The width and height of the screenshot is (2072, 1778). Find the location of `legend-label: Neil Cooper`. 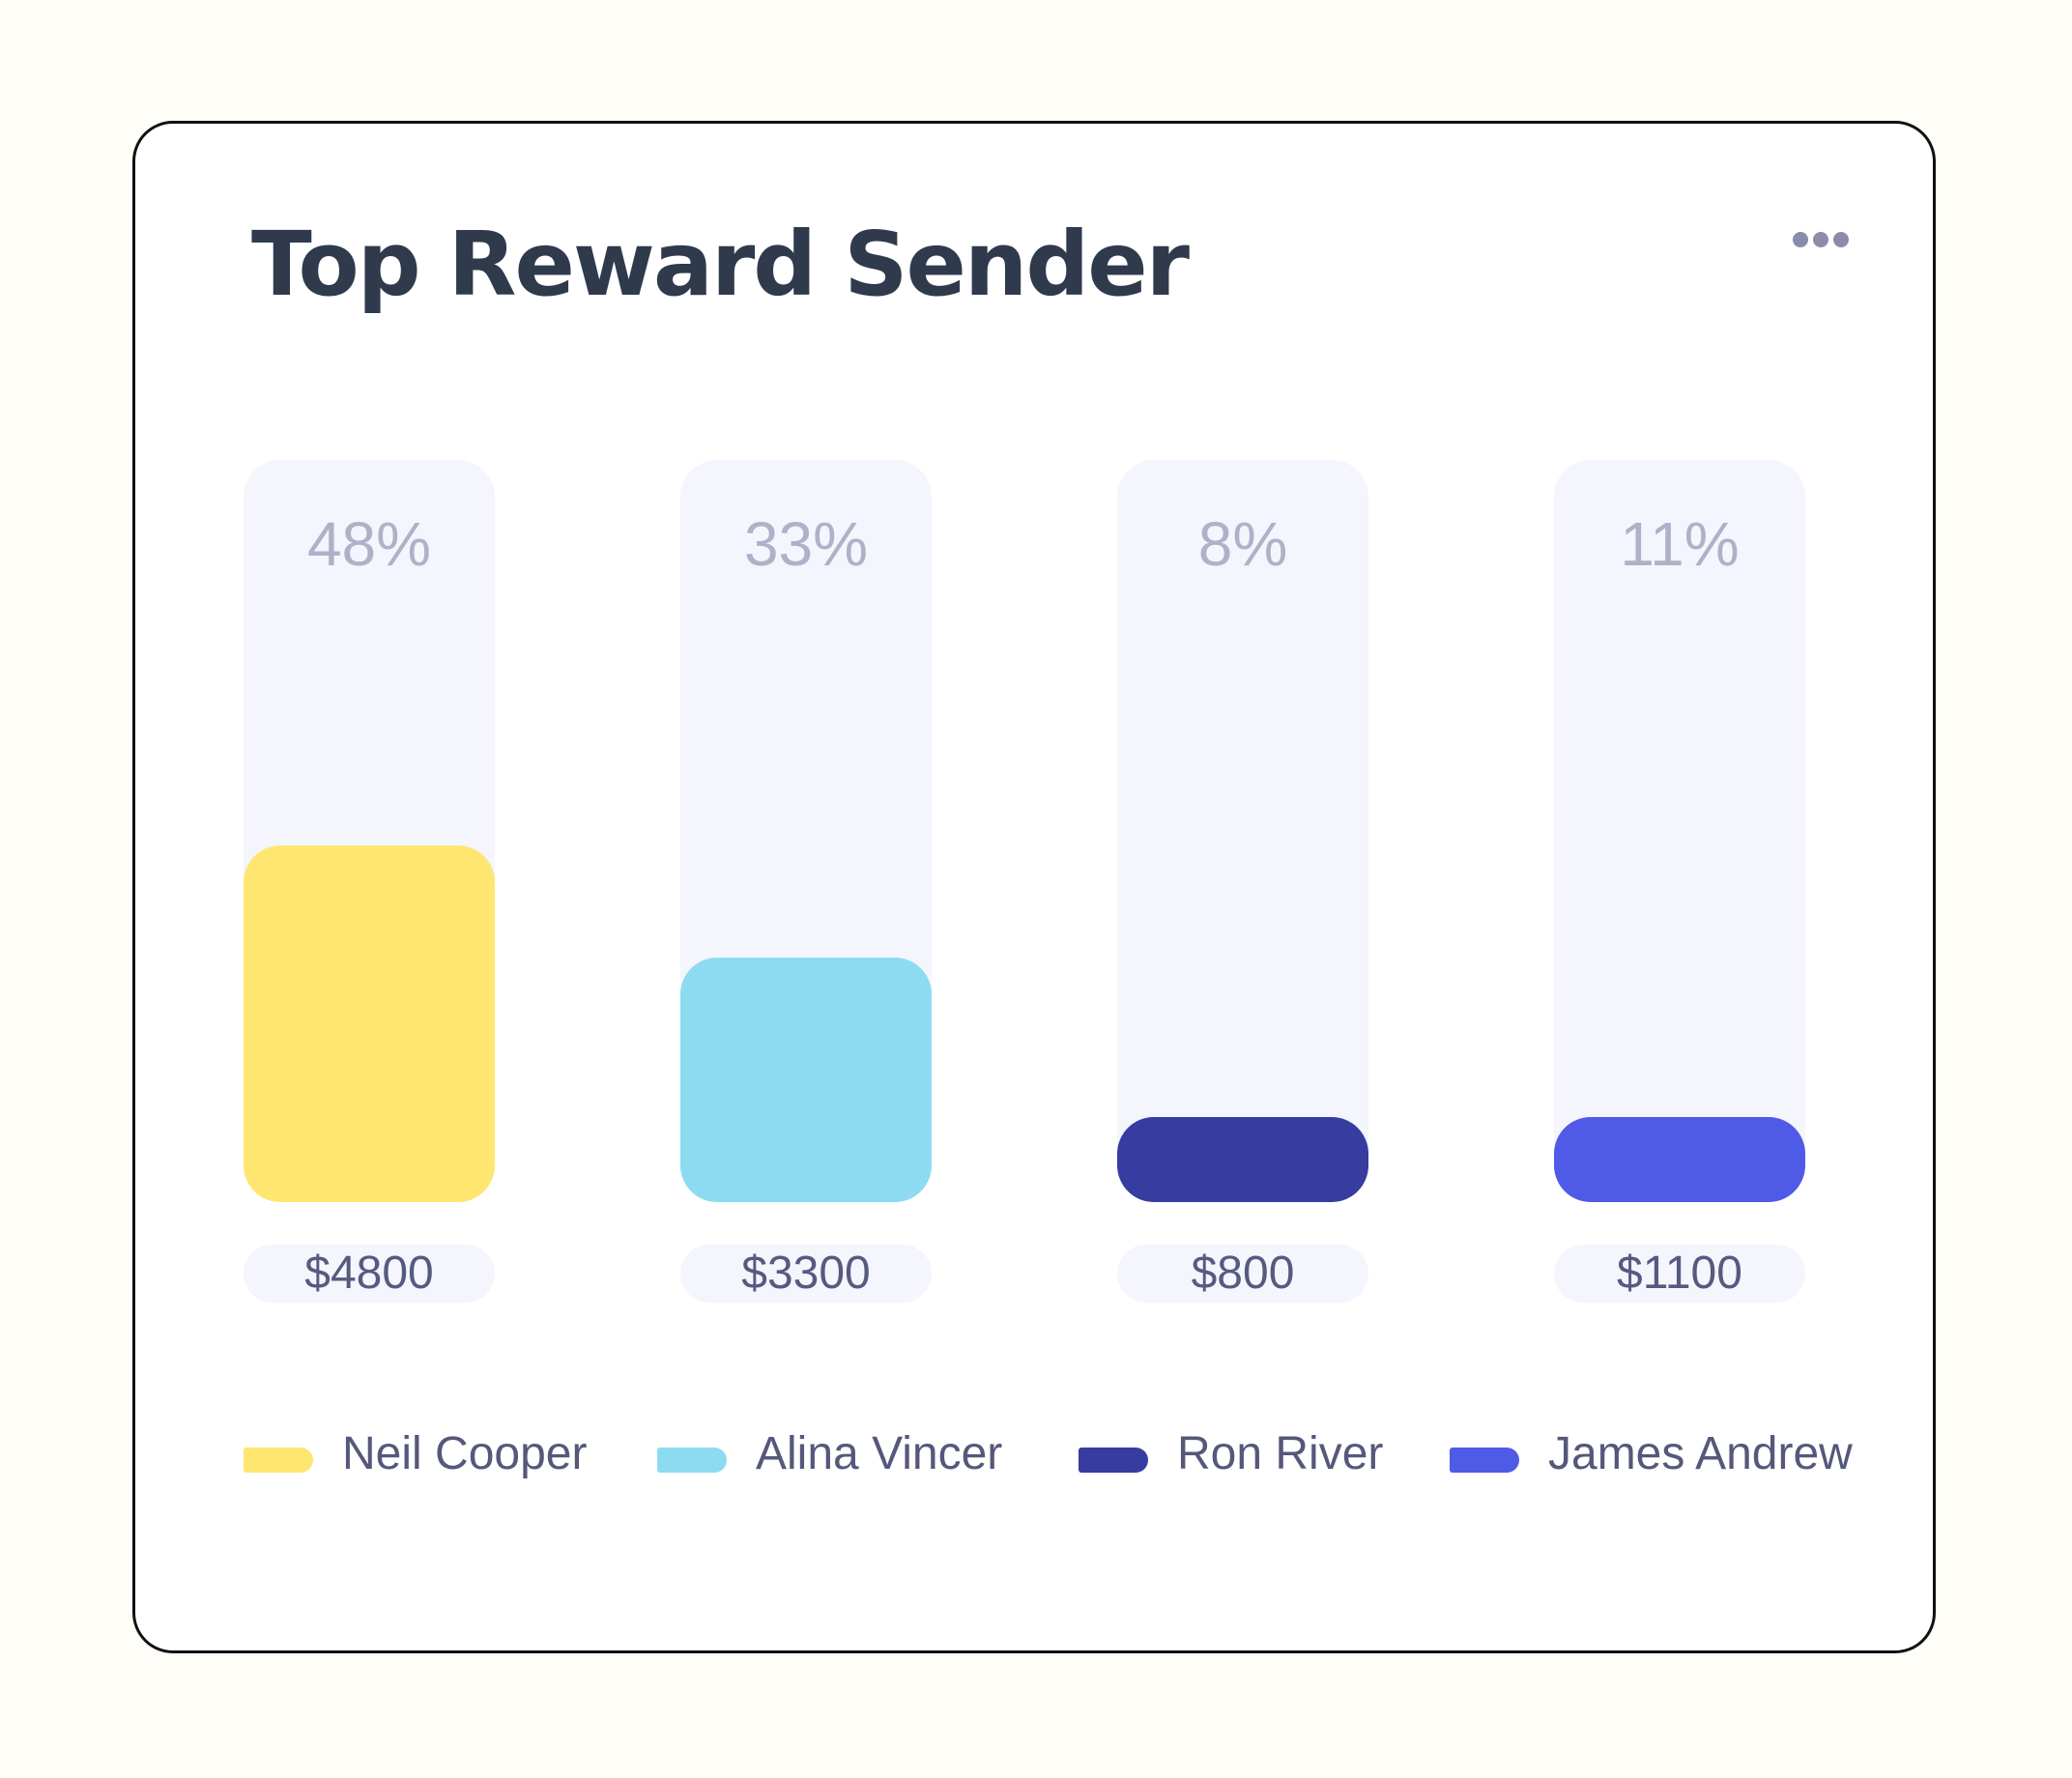

legend-label: Neil Cooper is located at coordinates (465, 1454).